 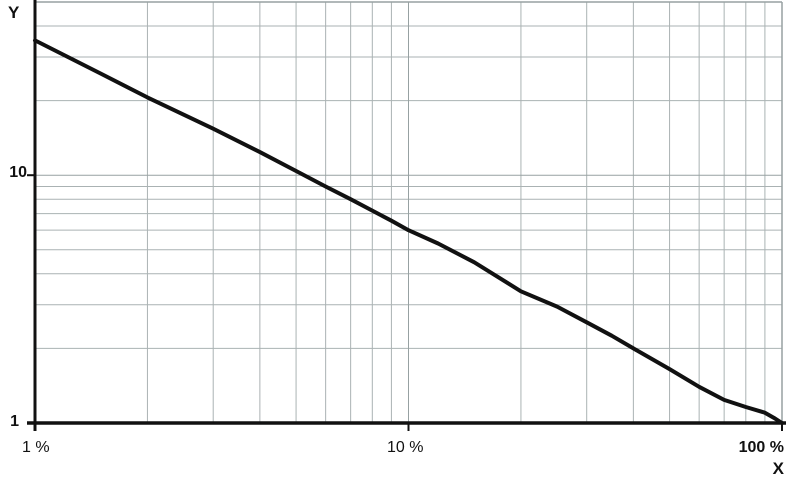 I want to click on x-axis-title: X, so click(x=778, y=468).